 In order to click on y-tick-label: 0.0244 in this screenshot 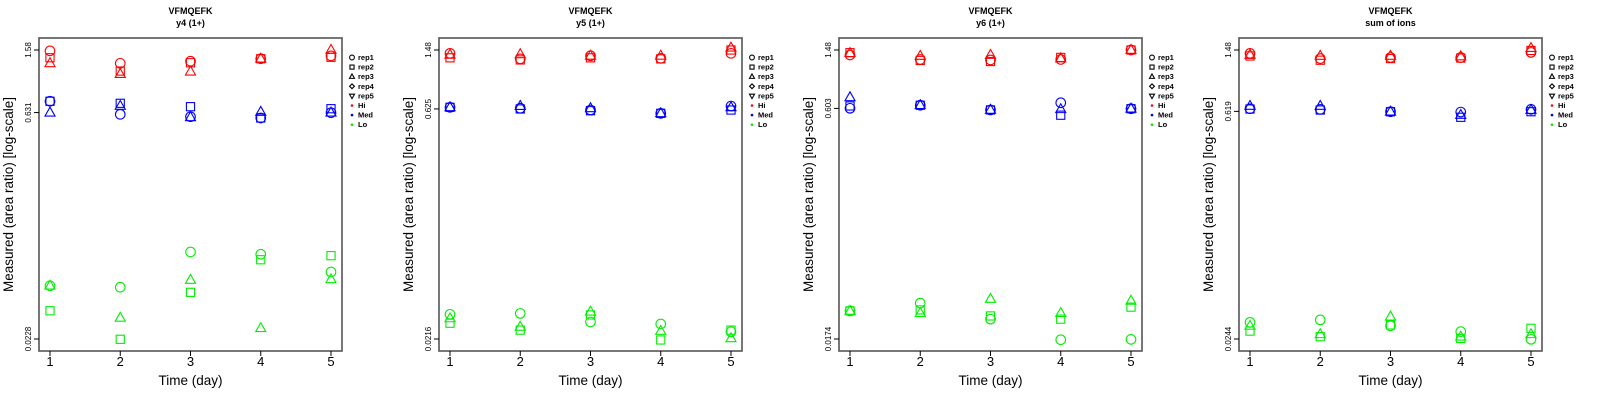, I will do `click(1228, 338)`.